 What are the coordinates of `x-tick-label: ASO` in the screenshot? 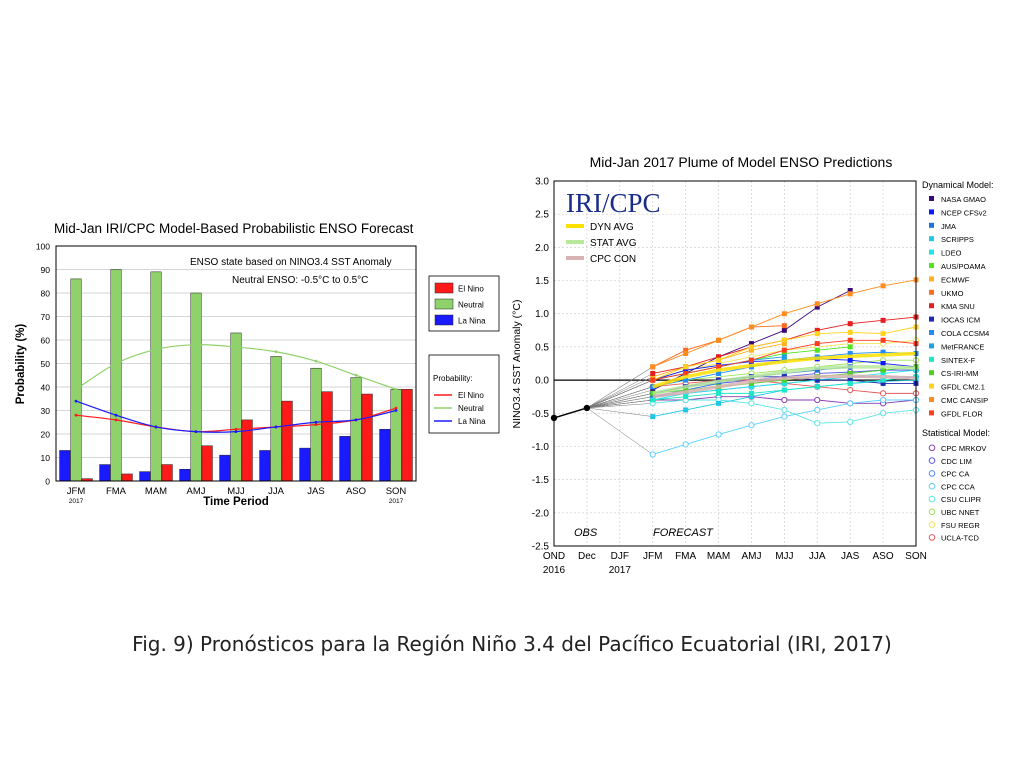 It's located at (356, 491).